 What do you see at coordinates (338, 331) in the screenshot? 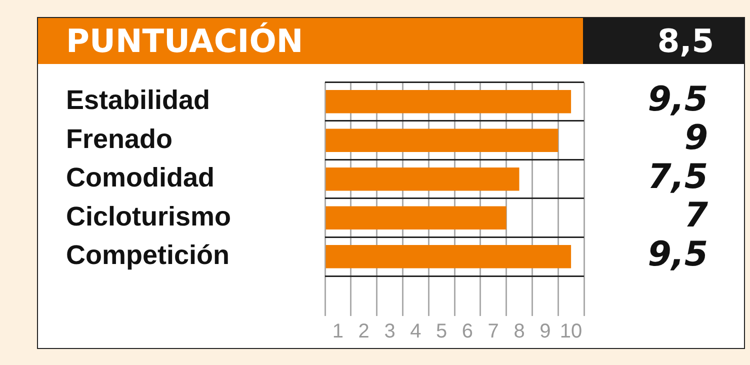
I see `x-tick-label: 1` at bounding box center [338, 331].